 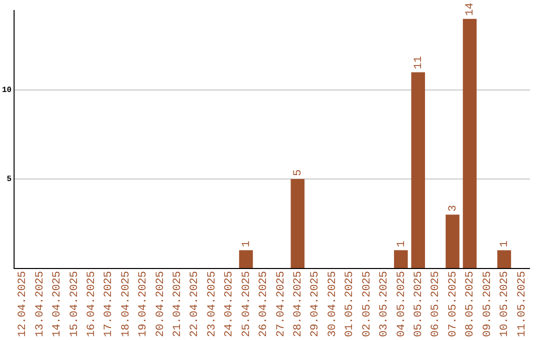 What do you see at coordinates (298, 172) in the screenshot?
I see `data-label: 5` at bounding box center [298, 172].